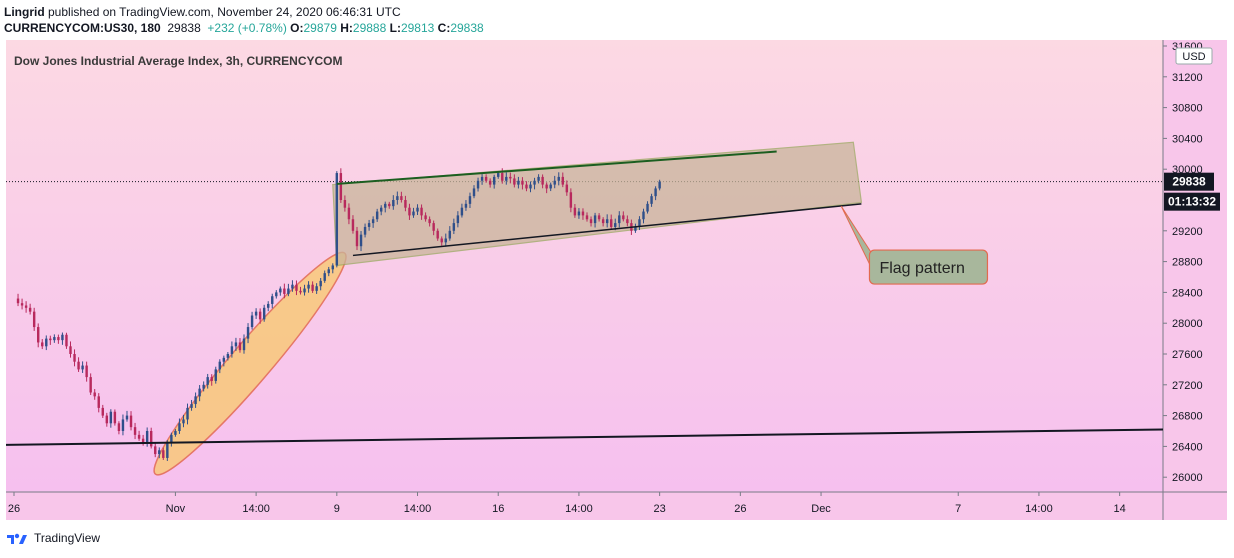  I want to click on countdown-label: 01:13:32, so click(1192, 202).